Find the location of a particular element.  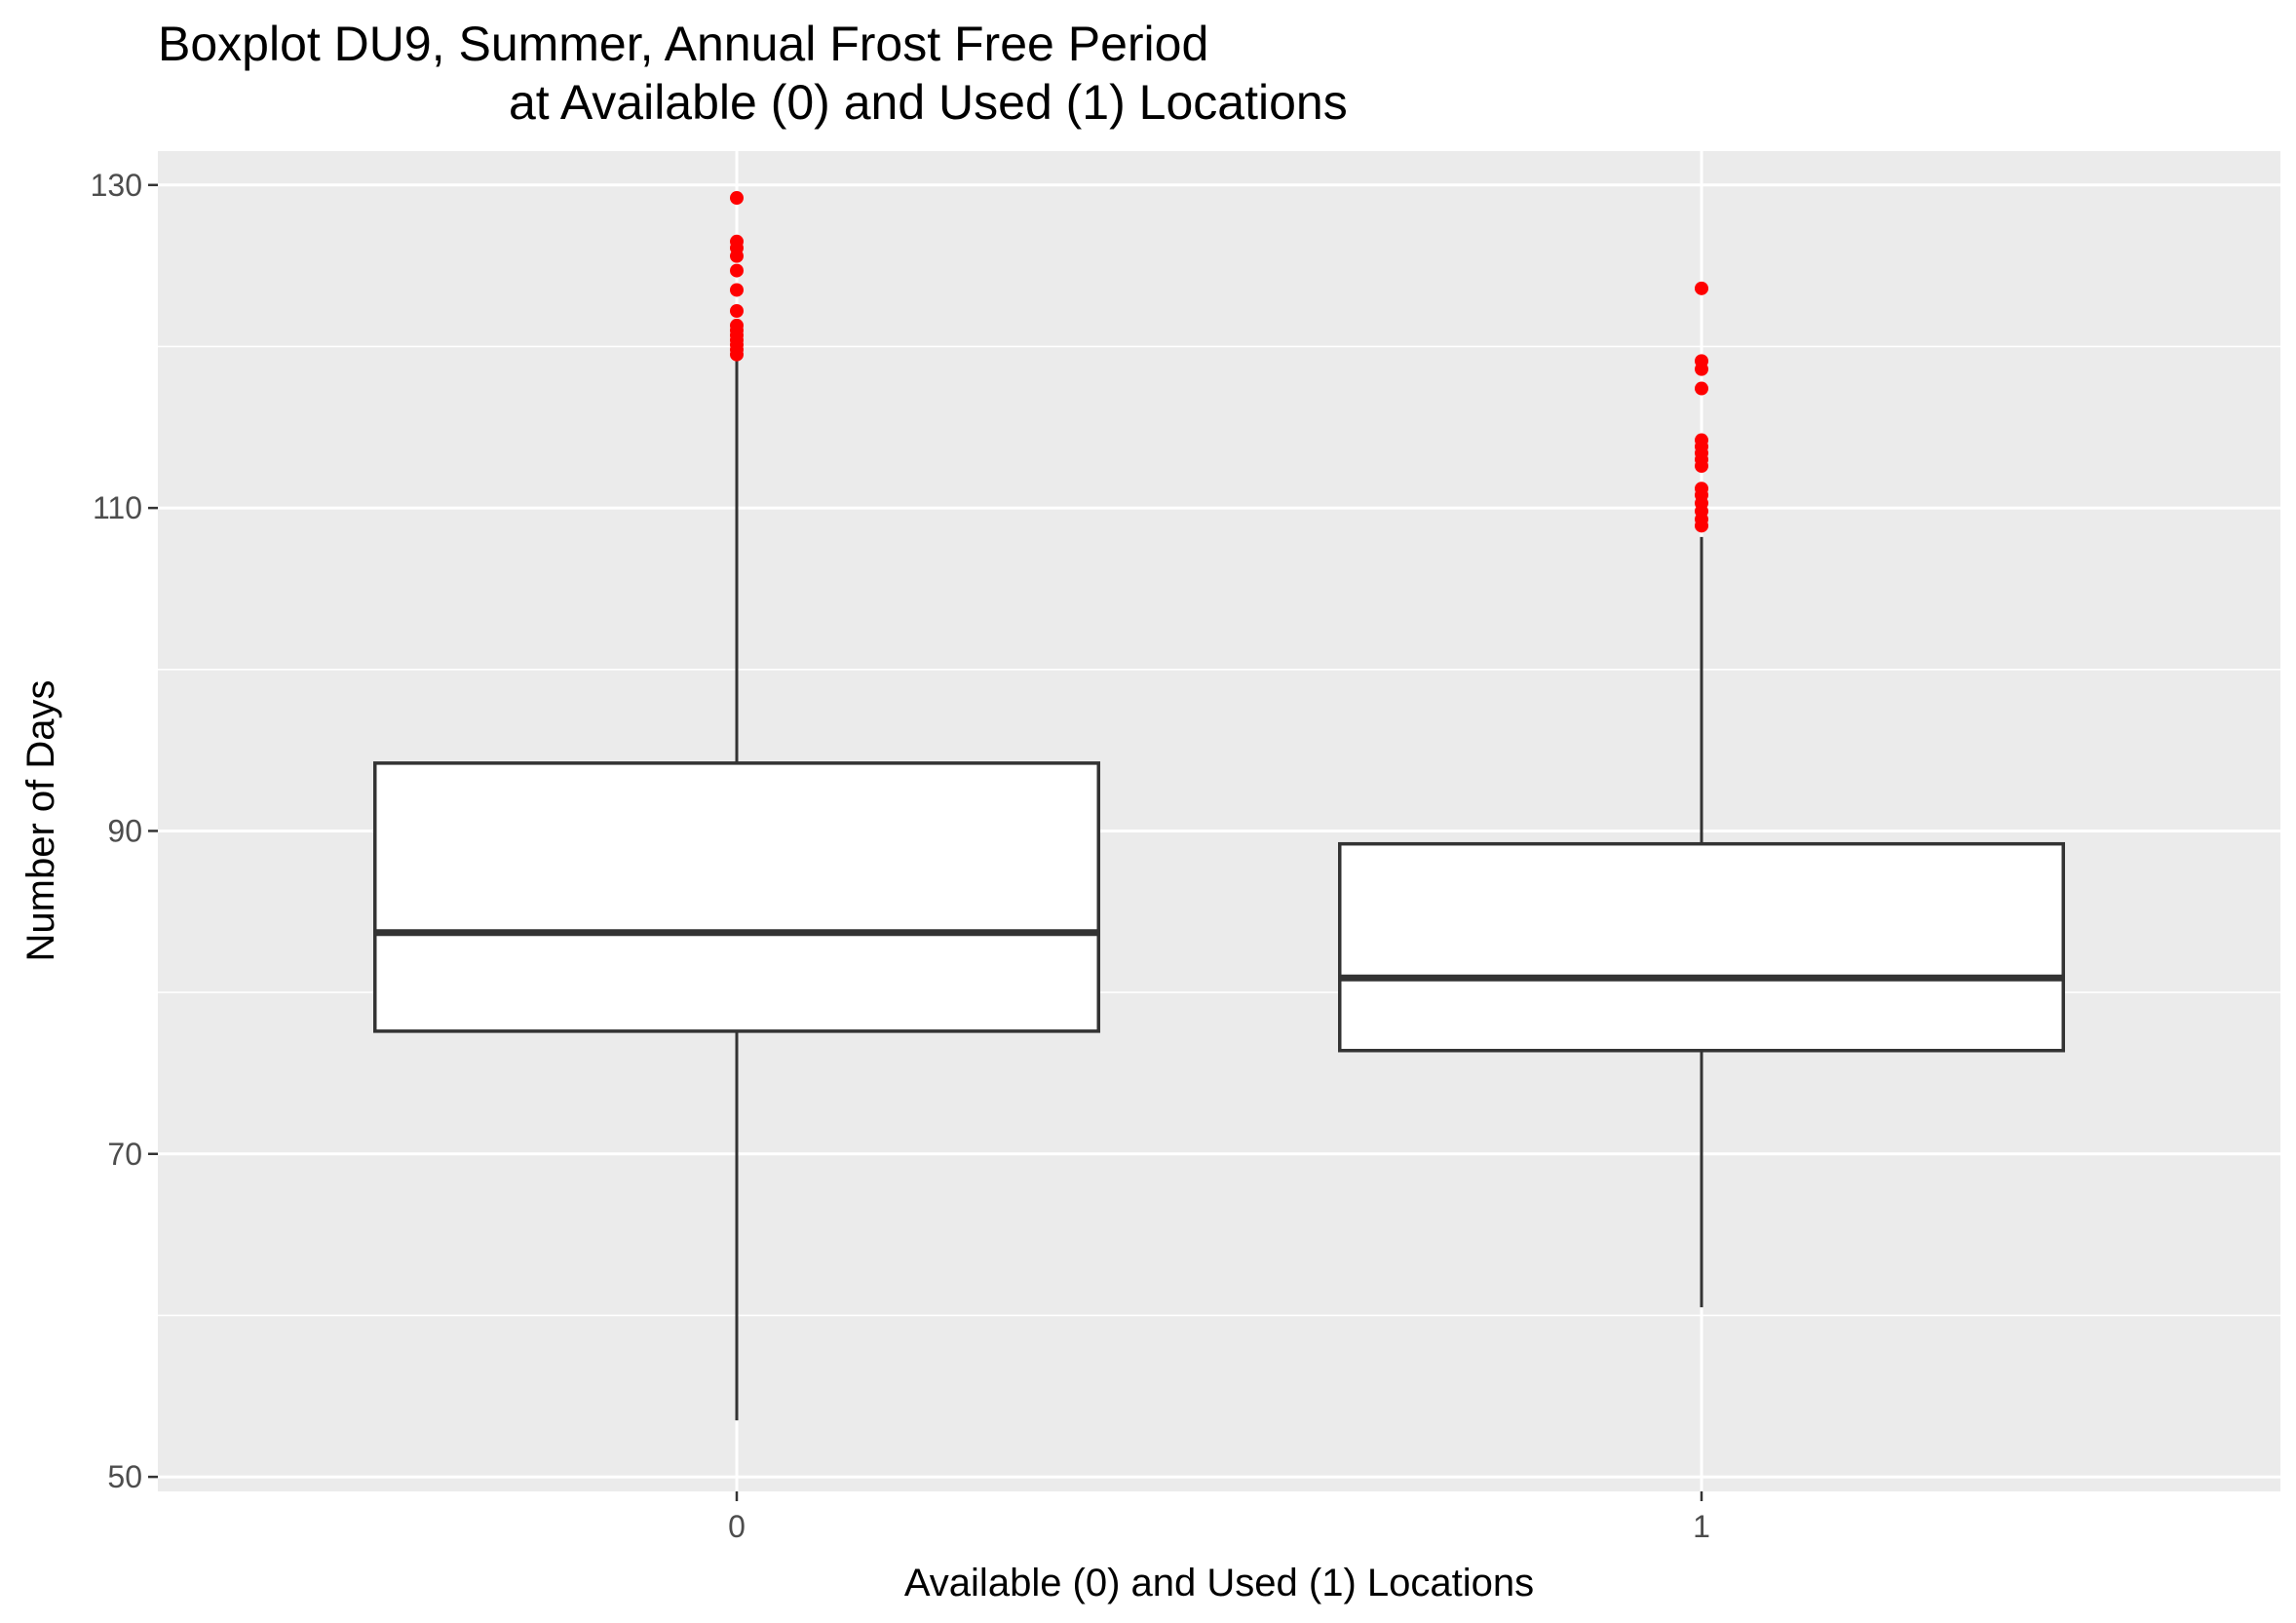

y-tick-label: 50 is located at coordinates (124, 1477).